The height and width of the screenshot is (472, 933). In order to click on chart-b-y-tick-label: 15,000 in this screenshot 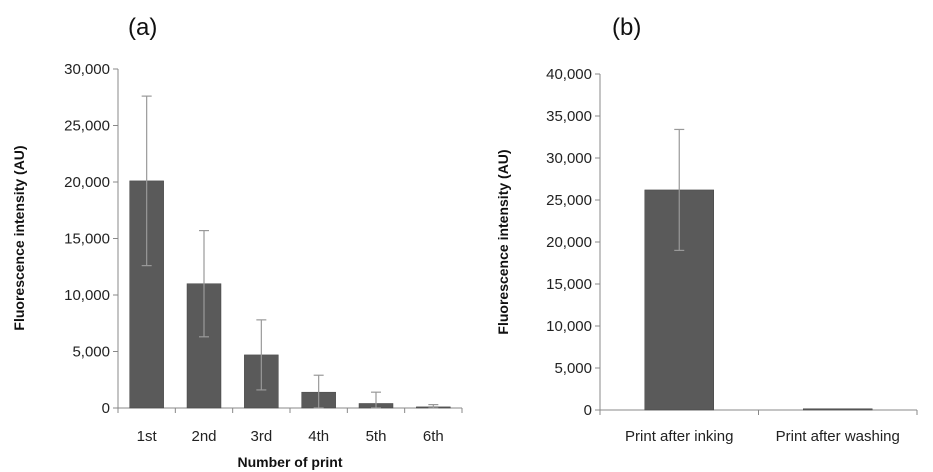, I will do `click(569, 284)`.